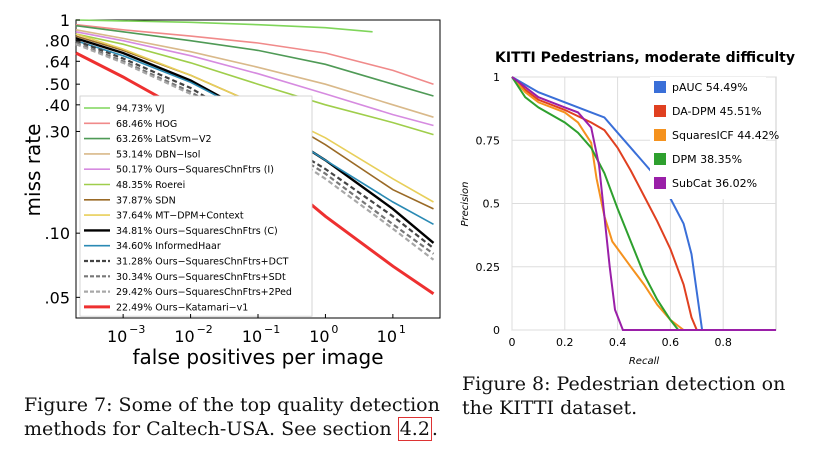 Image resolution: width=822 pixels, height=463 pixels. Describe the element at coordinates (180, 216) in the screenshot. I see `caltech-legend-label-7: 37.64% MT−DPM+Context` at that location.